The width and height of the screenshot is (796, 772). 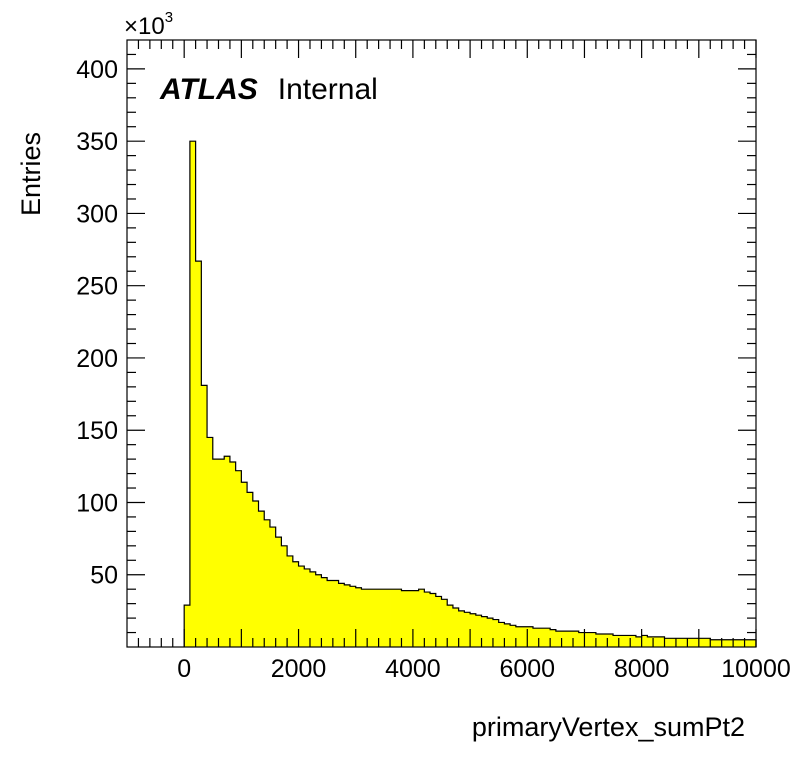 I want to click on x-tick-label: 8000, so click(x=642, y=669).